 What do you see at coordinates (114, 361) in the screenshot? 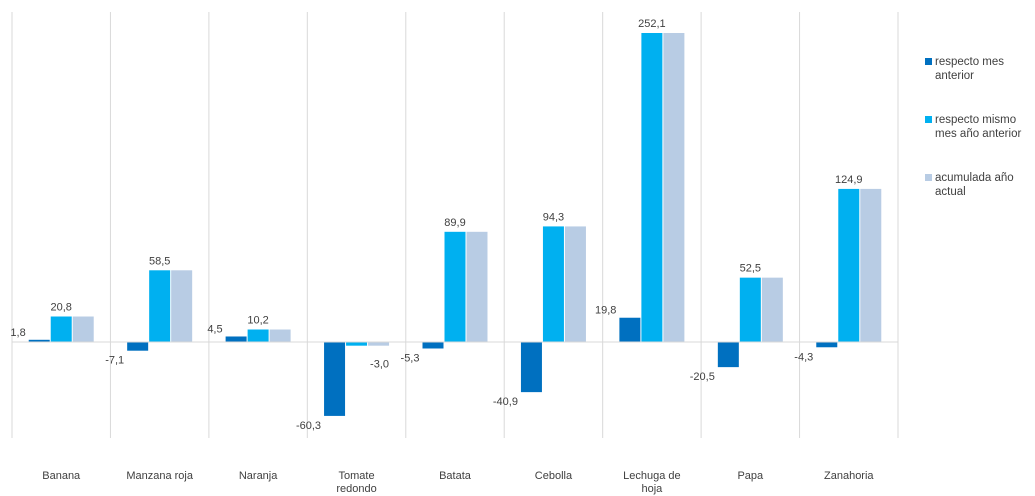
I see `data-label: -7,1` at bounding box center [114, 361].